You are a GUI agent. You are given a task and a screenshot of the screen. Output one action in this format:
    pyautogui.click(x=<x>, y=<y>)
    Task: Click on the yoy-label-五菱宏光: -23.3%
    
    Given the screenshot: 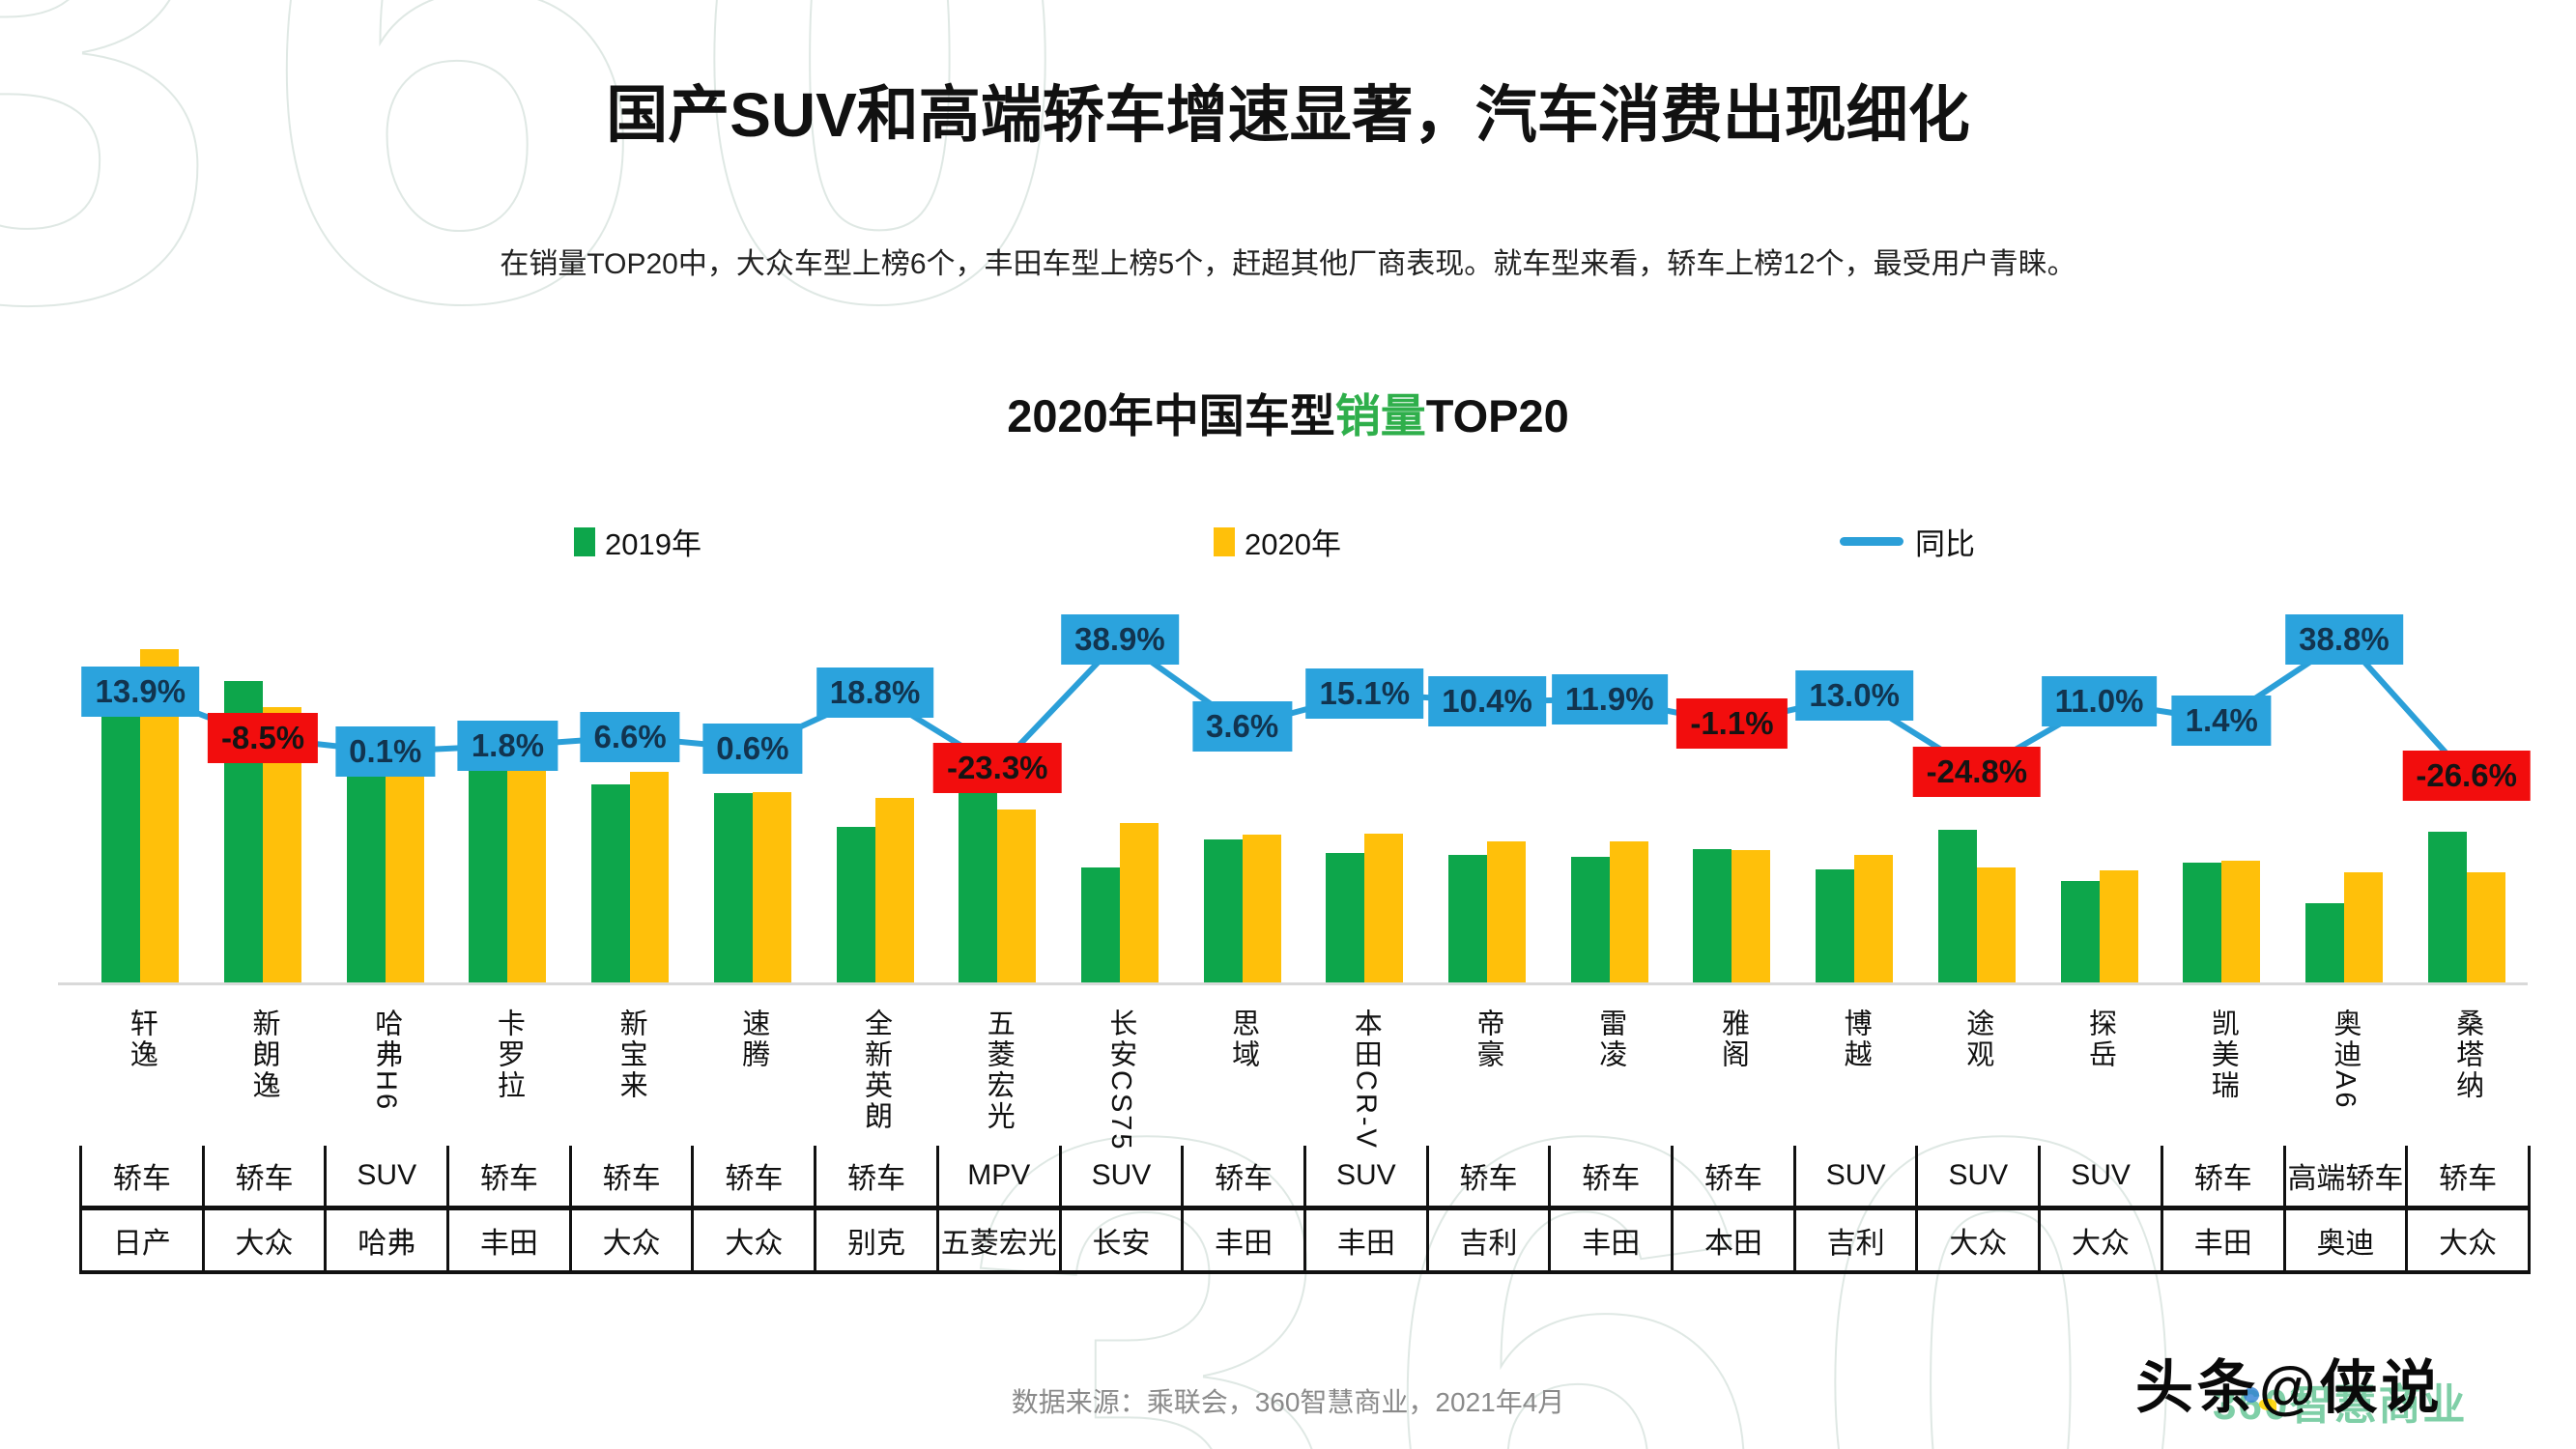 What is the action you would take?
    pyautogui.click(x=997, y=768)
    